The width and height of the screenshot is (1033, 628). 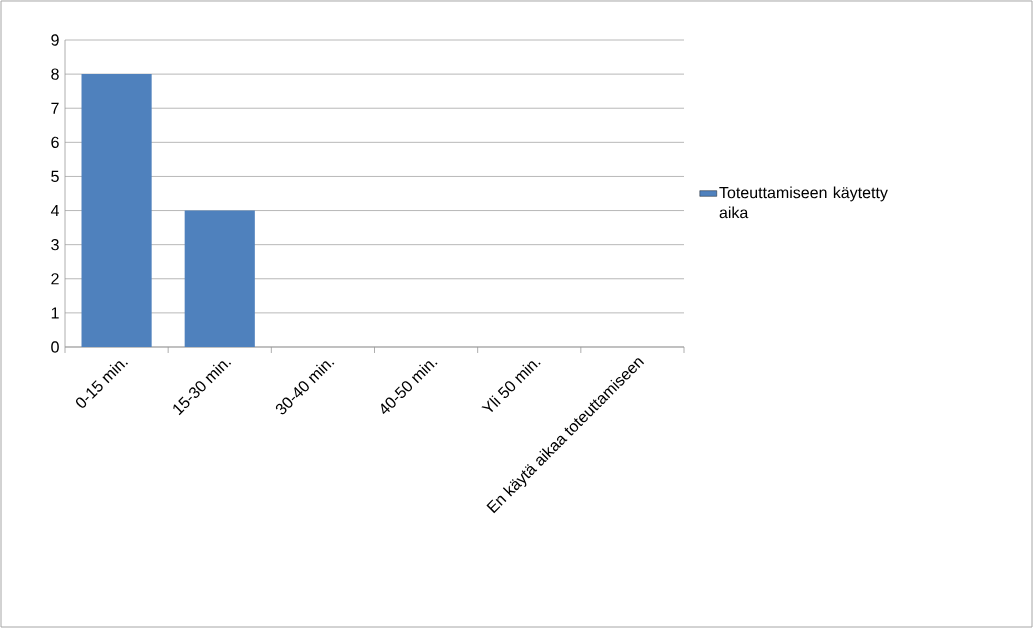 I want to click on y-tick-label: 0, so click(x=55, y=347).